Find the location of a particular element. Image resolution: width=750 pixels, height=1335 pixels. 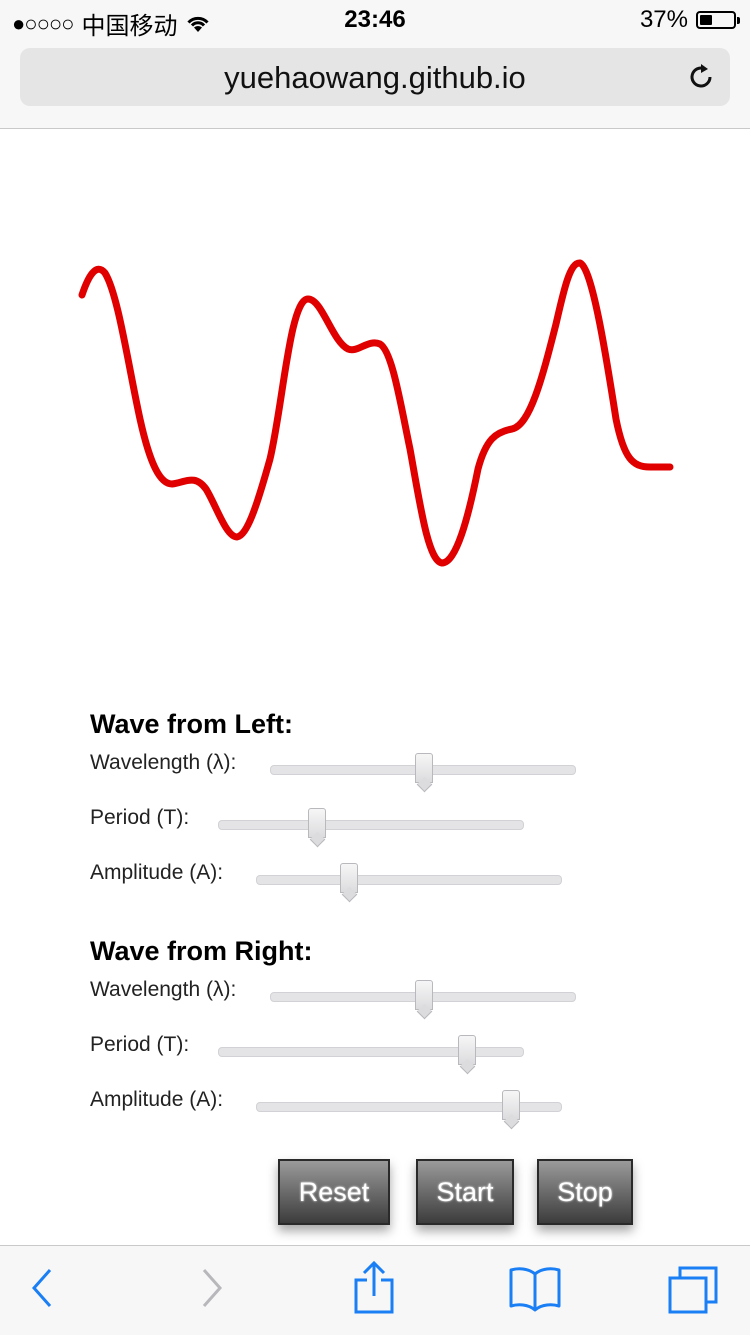

battery-percent: 37% is located at coordinates (663, 19).